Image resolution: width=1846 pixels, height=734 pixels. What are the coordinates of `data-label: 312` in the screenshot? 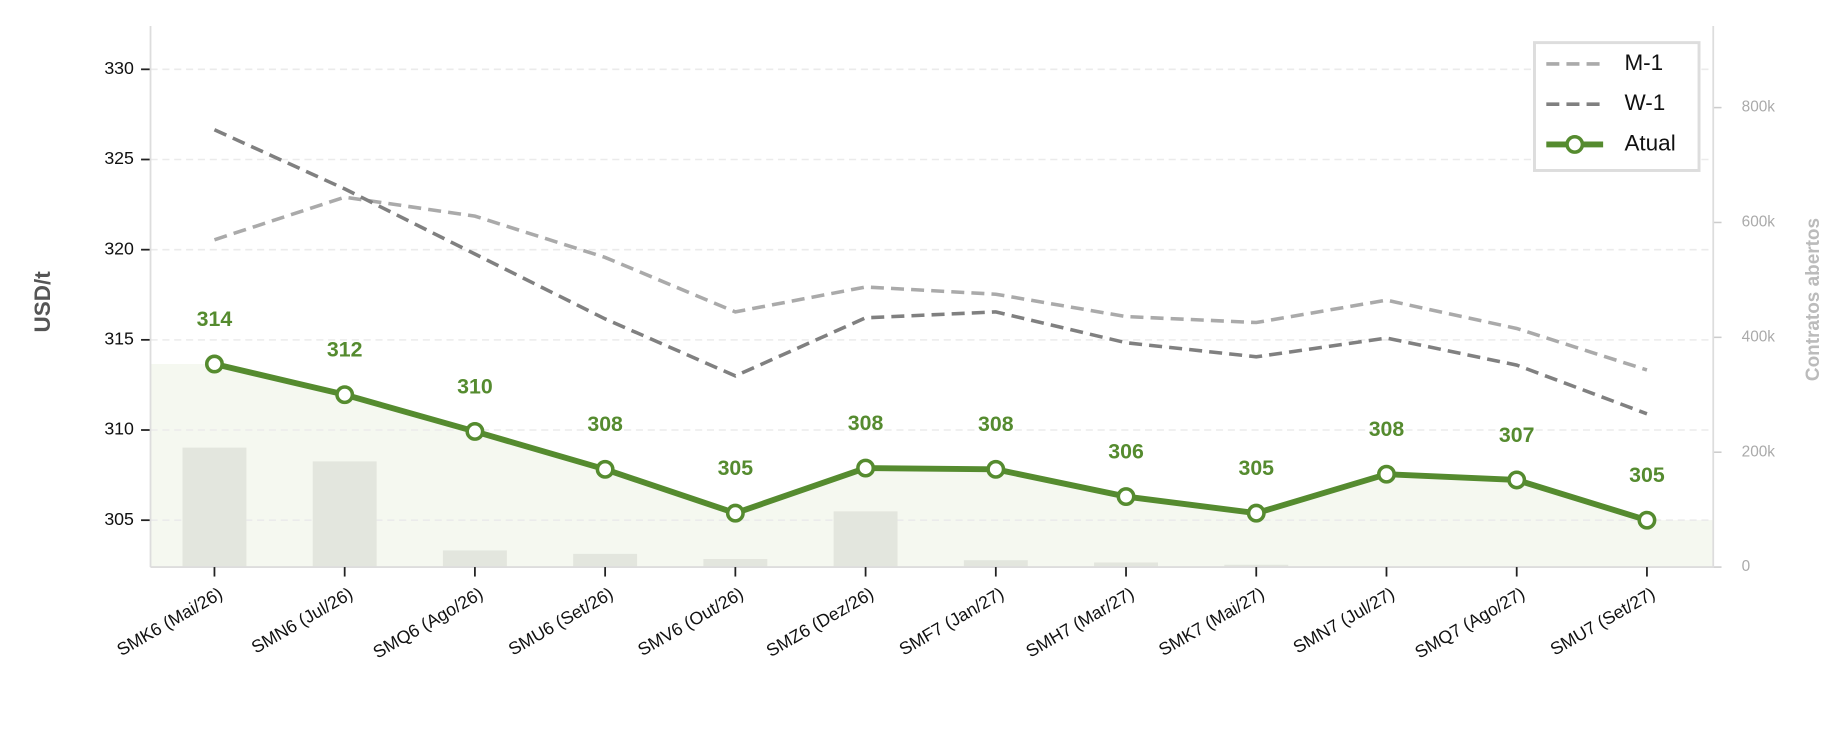 It's located at (345, 349).